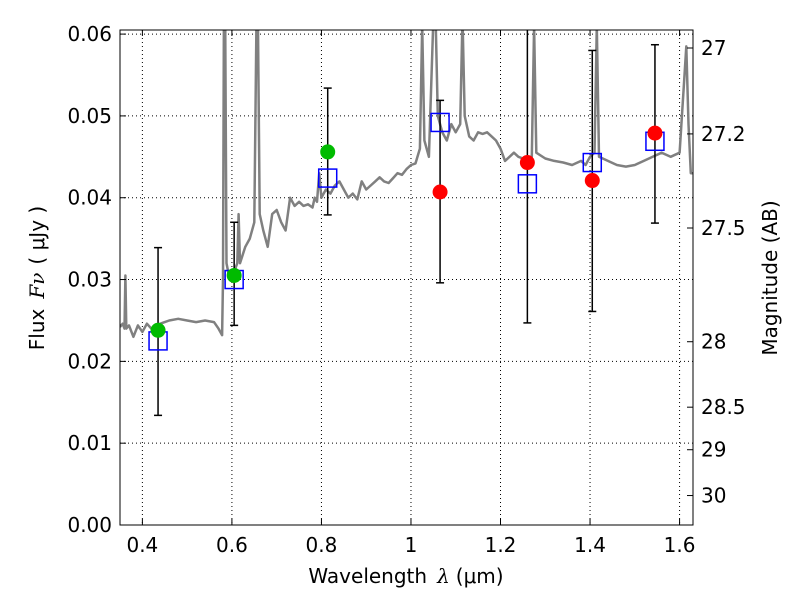  What do you see at coordinates (590, 545) in the screenshot?
I see `x-tick-label: 1.4` at bounding box center [590, 545].